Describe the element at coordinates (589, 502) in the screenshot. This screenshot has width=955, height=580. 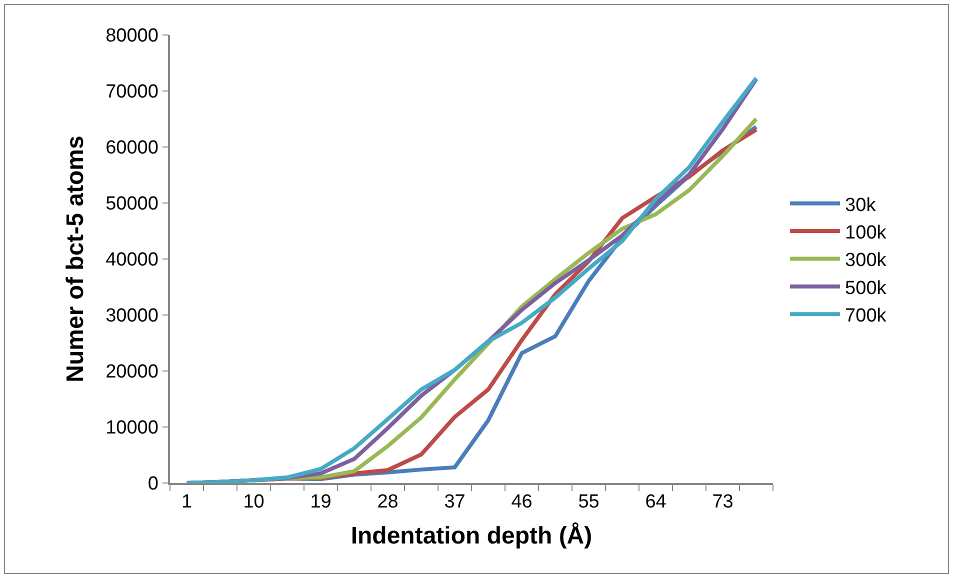
I see `x-tick-label: 55` at that location.